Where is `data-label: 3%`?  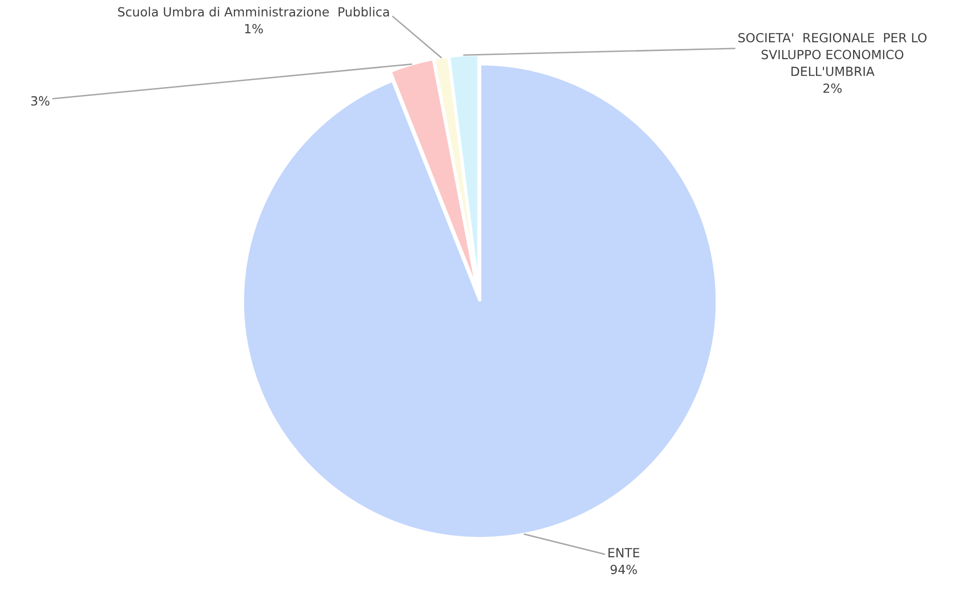
data-label: 3% is located at coordinates (40, 101).